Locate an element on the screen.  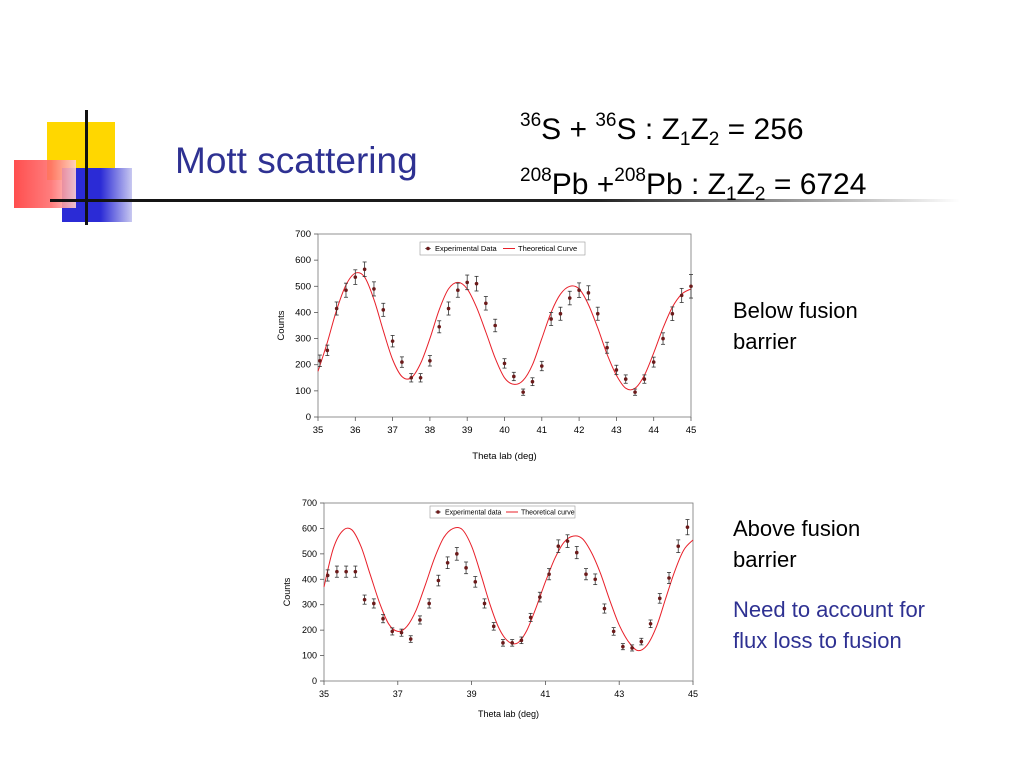
deco-horizontal-rule is located at coordinates (505, 200).